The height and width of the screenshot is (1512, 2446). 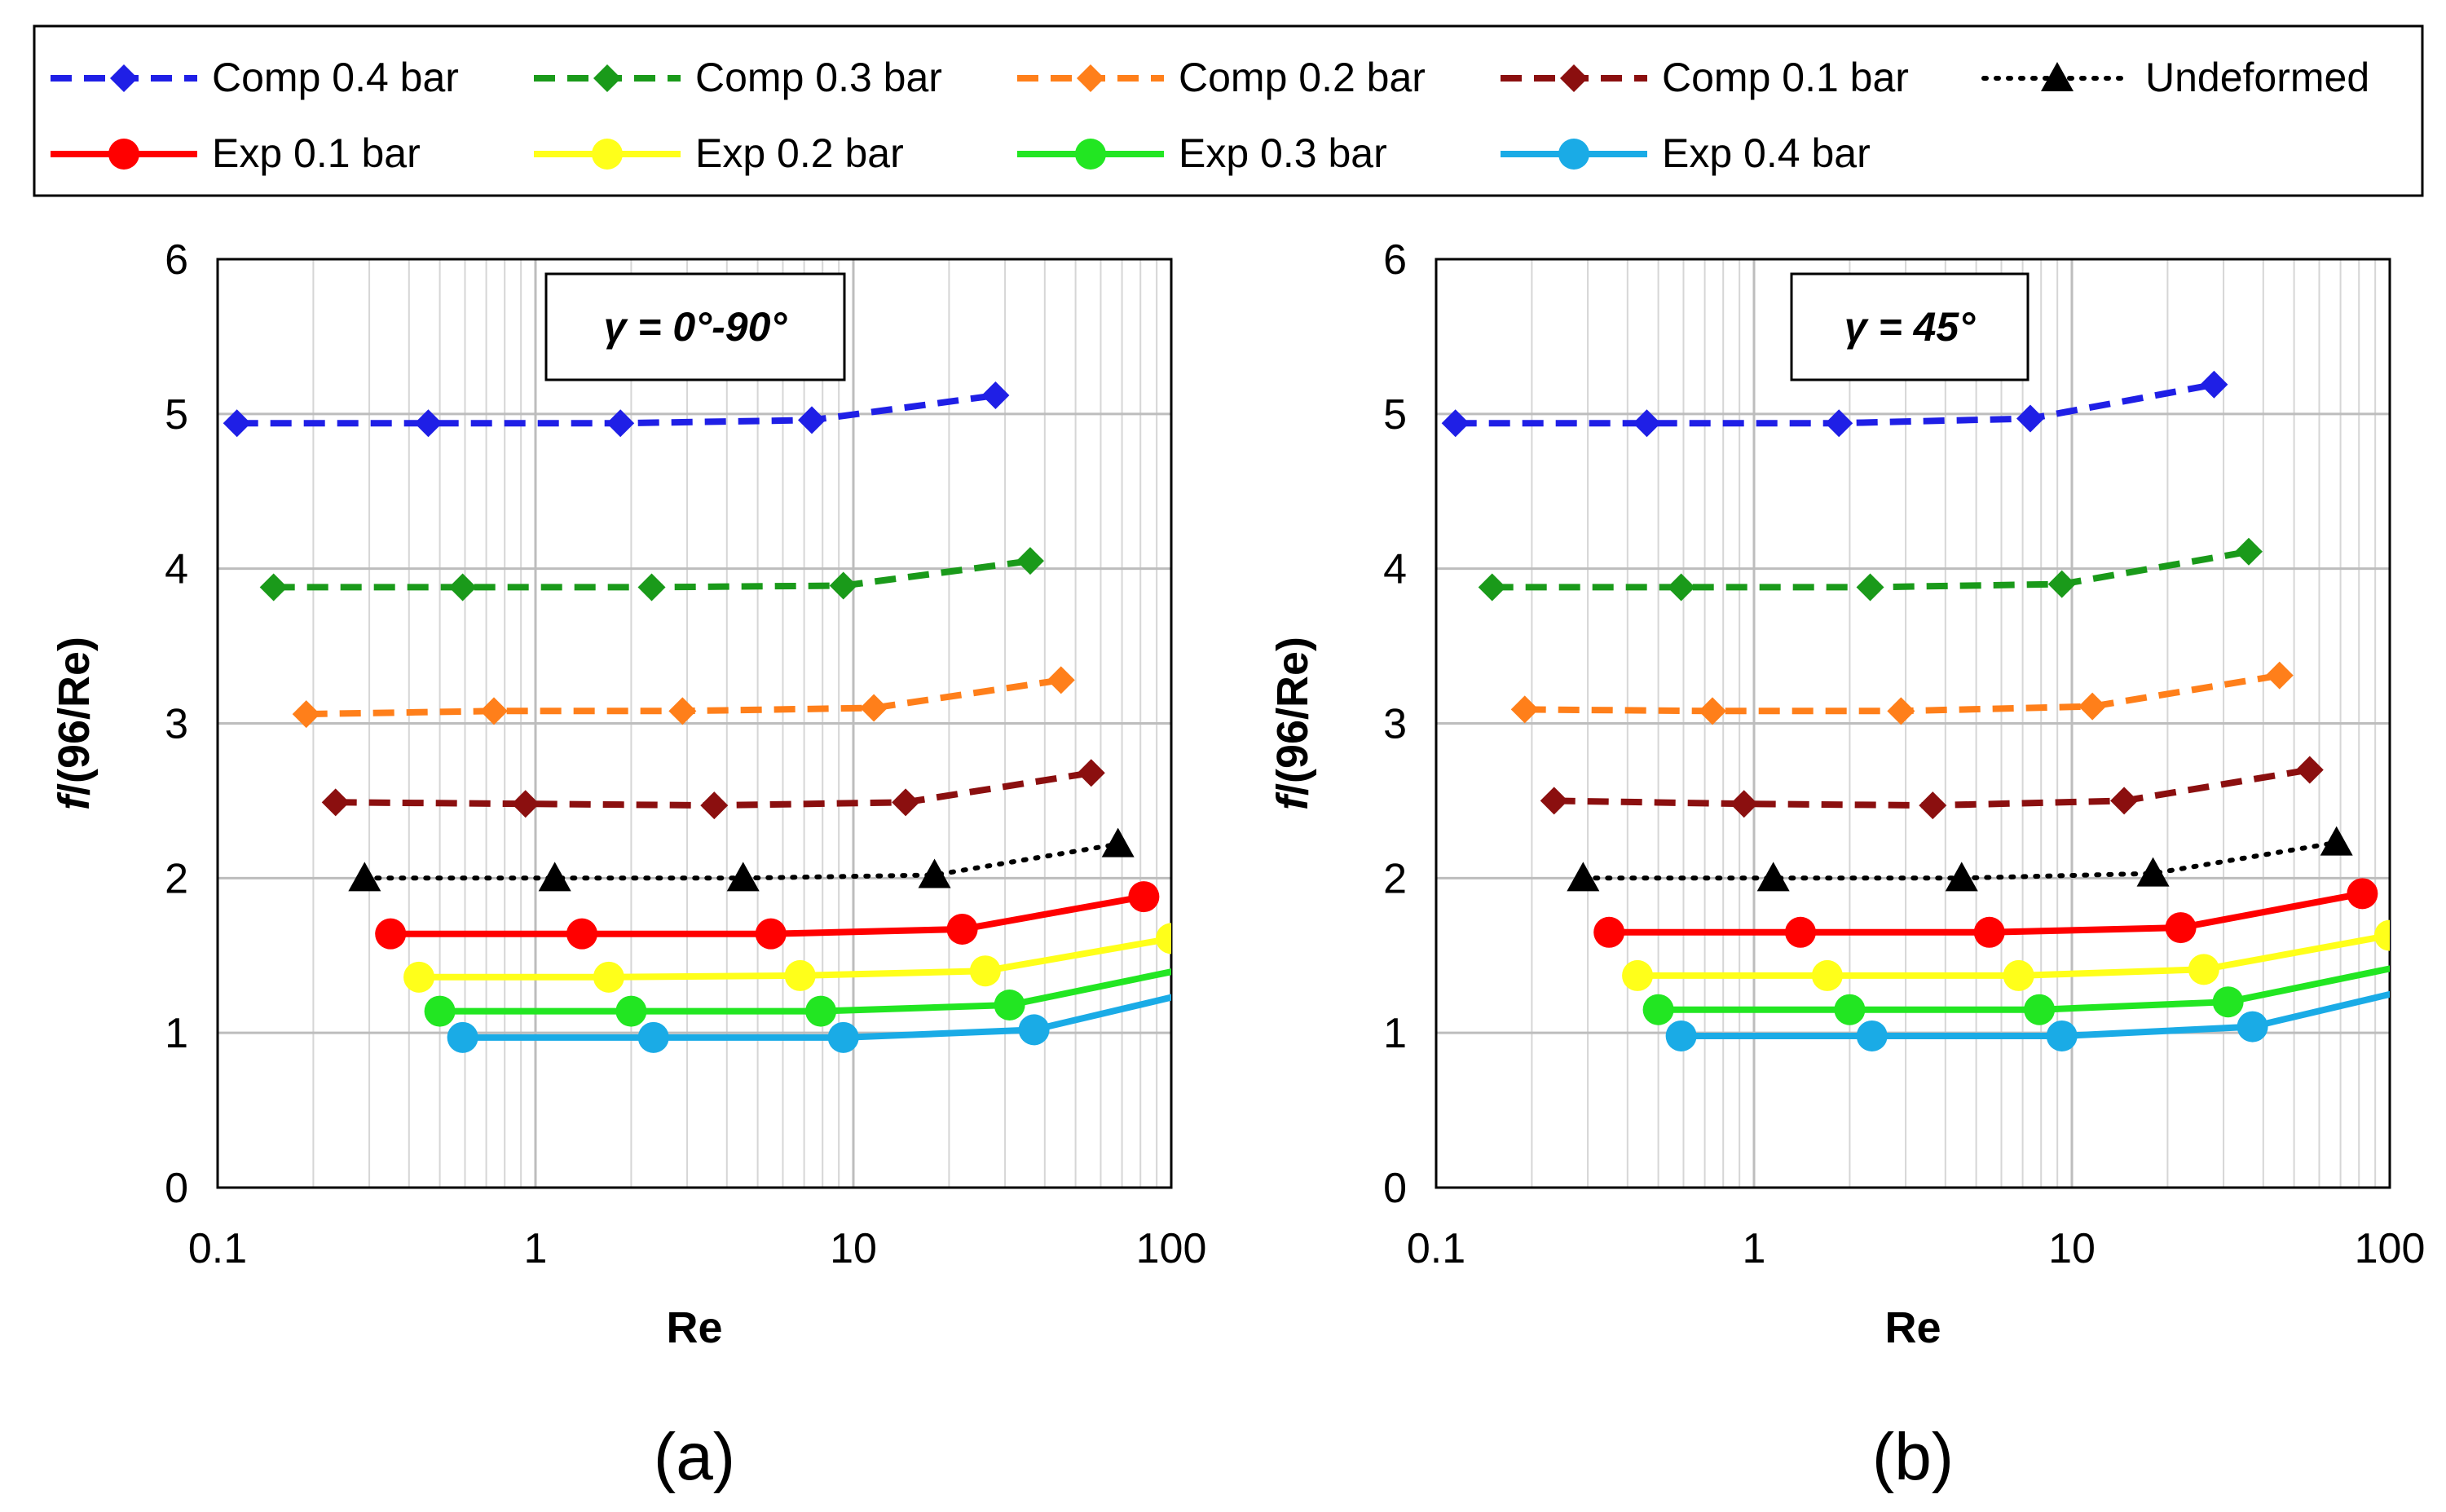 I want to click on y-tick-label: 5, so click(x=1395, y=415).